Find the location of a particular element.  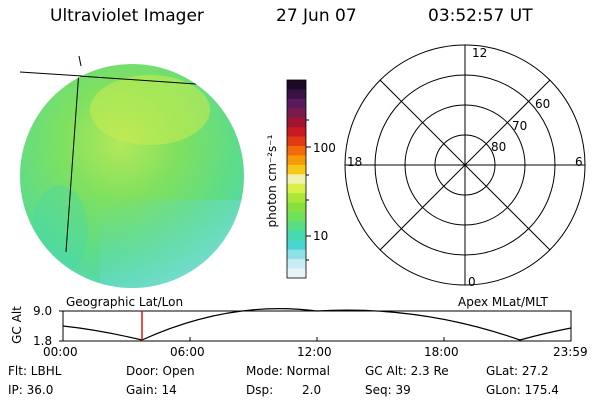

colorbar-tick-label-10: 10 is located at coordinates (321, 236).